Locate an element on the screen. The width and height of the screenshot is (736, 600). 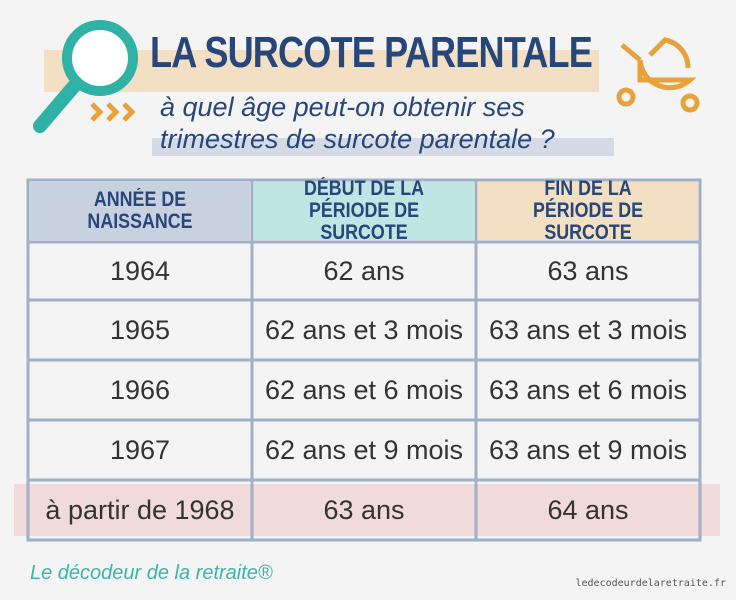
magnifier is located at coordinates (100, 58).